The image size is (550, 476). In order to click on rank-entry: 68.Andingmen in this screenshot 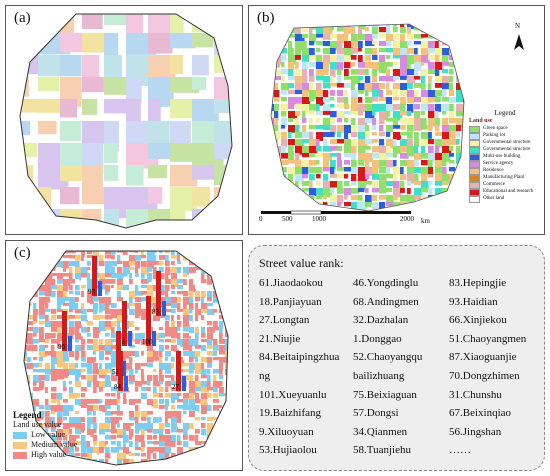, I will do `click(386, 301)`.